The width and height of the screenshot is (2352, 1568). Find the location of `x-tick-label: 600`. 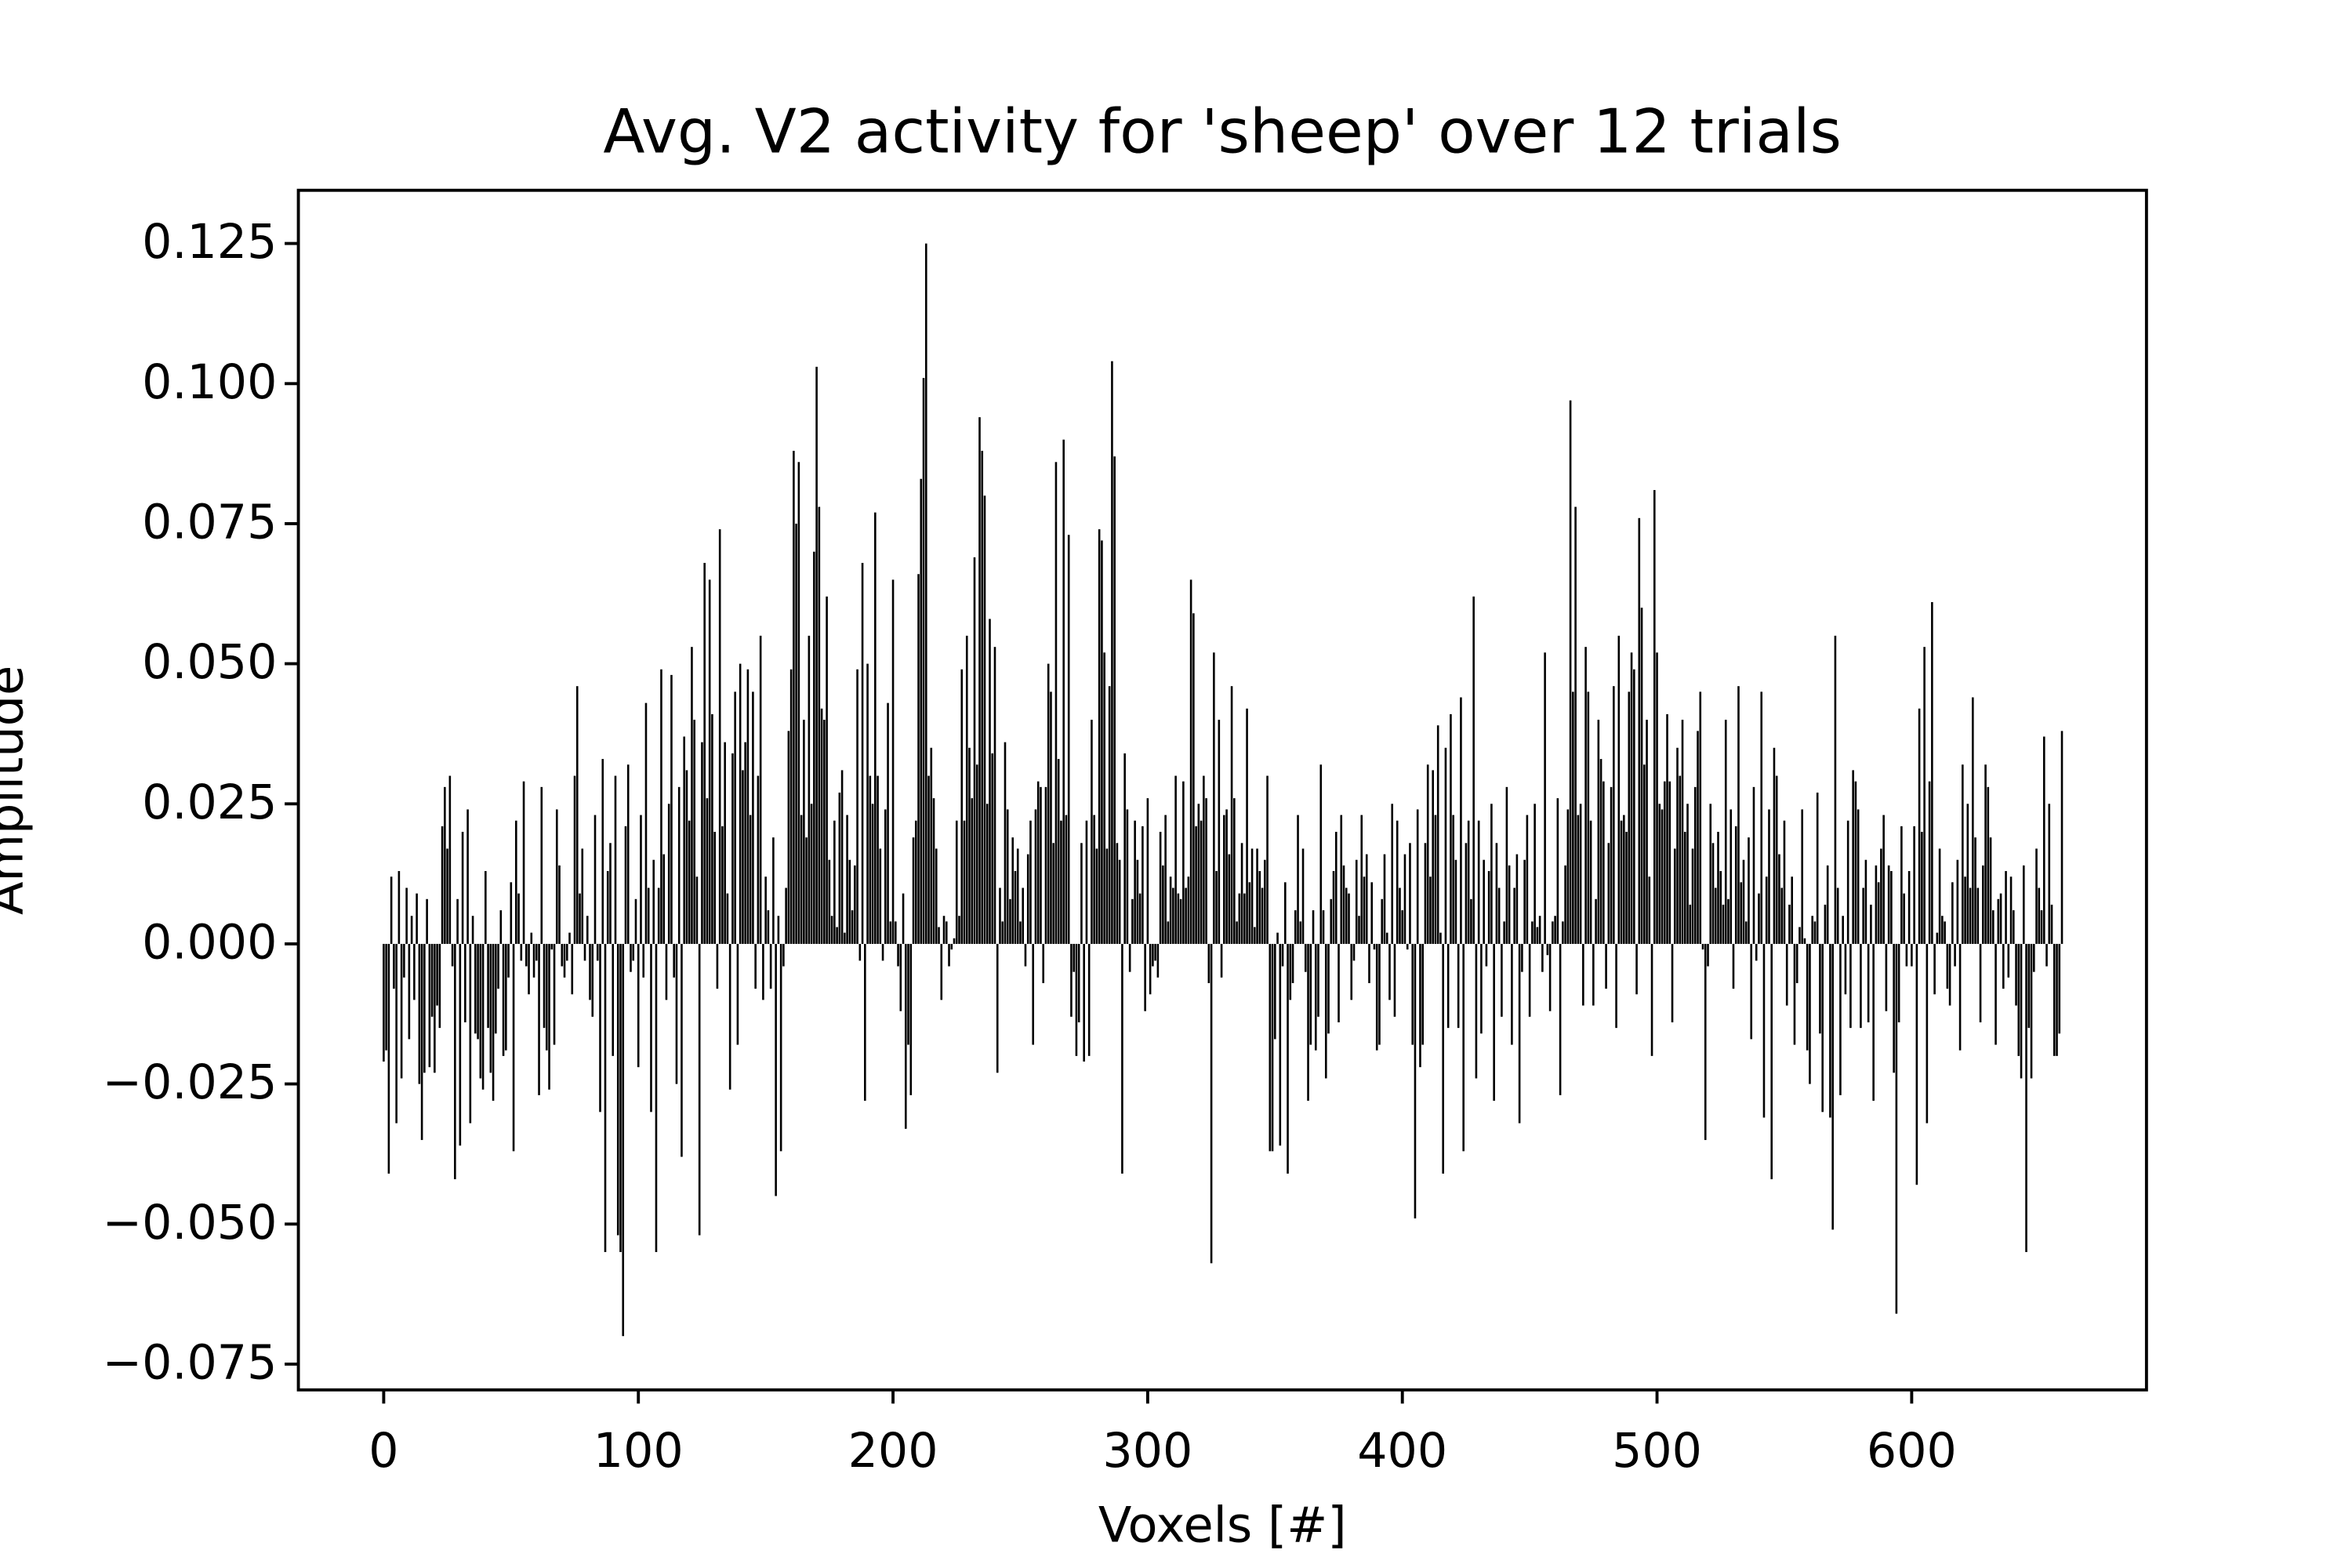

x-tick-label: 600 is located at coordinates (1912, 1451).